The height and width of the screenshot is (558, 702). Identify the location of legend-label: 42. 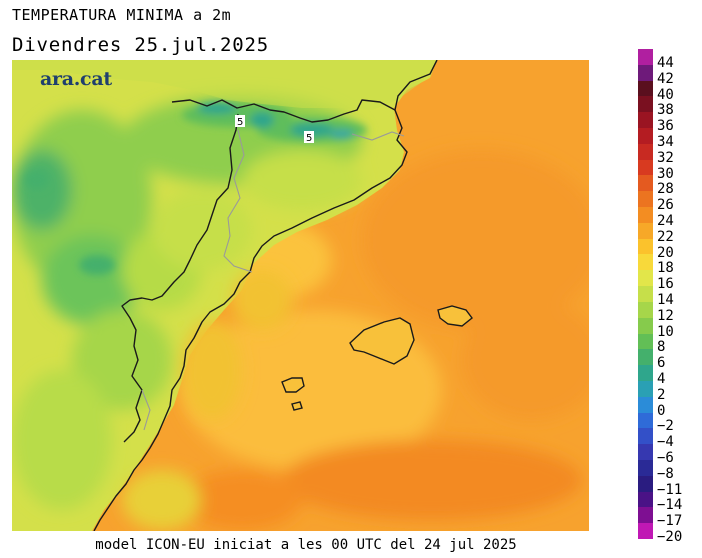
(665, 78).